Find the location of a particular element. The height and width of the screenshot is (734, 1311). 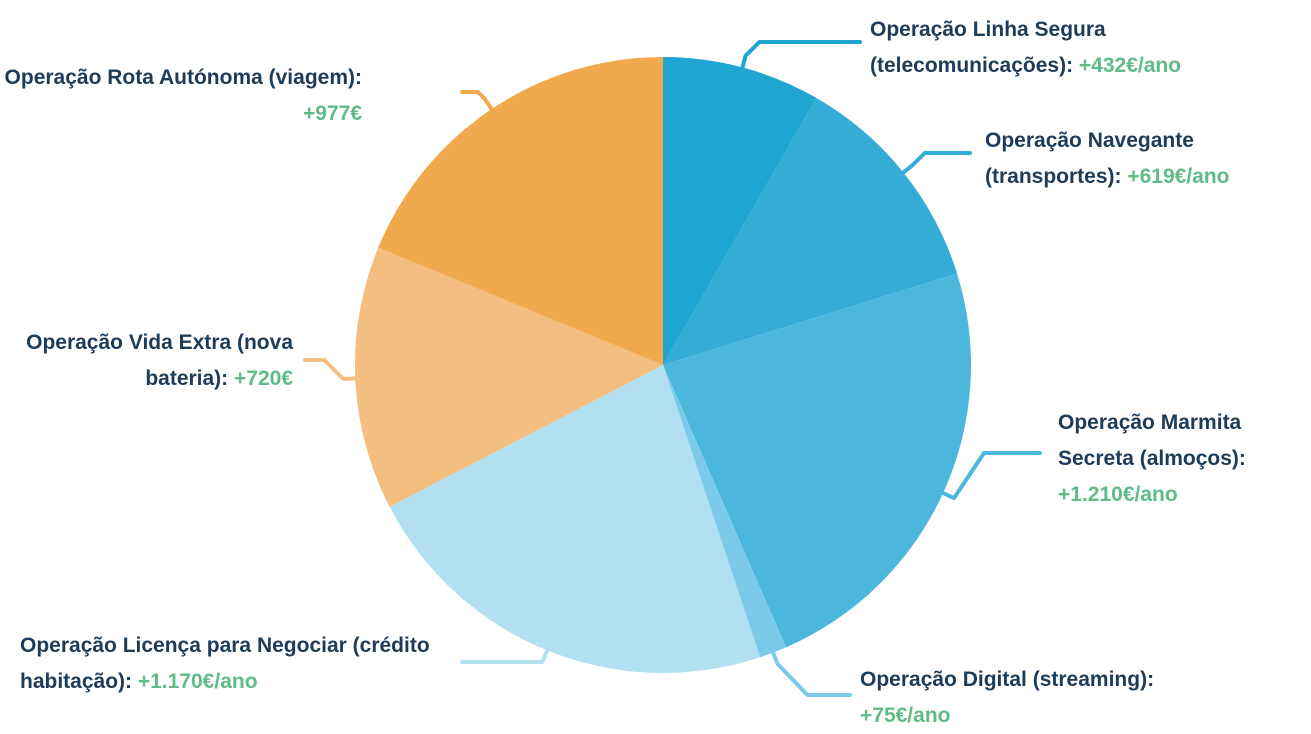

value-label: +432€/ano is located at coordinates (1130, 65).